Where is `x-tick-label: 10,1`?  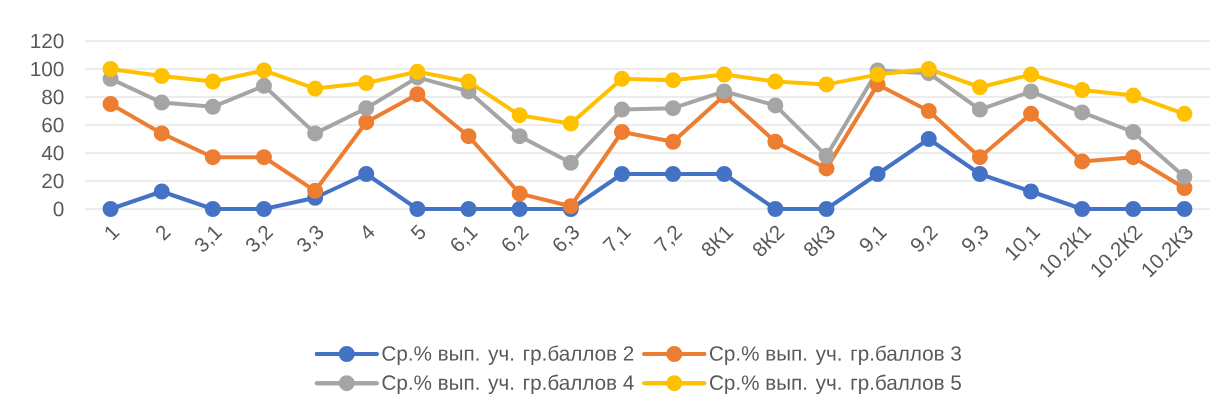 x-tick-label: 10,1 is located at coordinates (1023, 243).